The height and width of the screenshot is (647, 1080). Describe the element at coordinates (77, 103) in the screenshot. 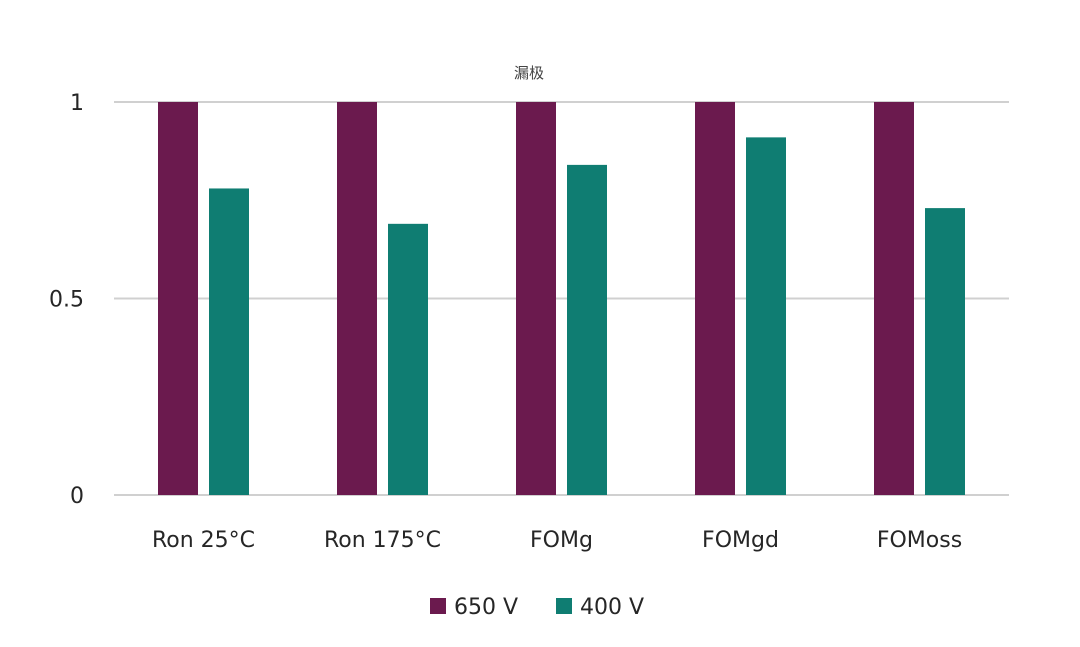

I see `y-tick-label: 1` at that location.